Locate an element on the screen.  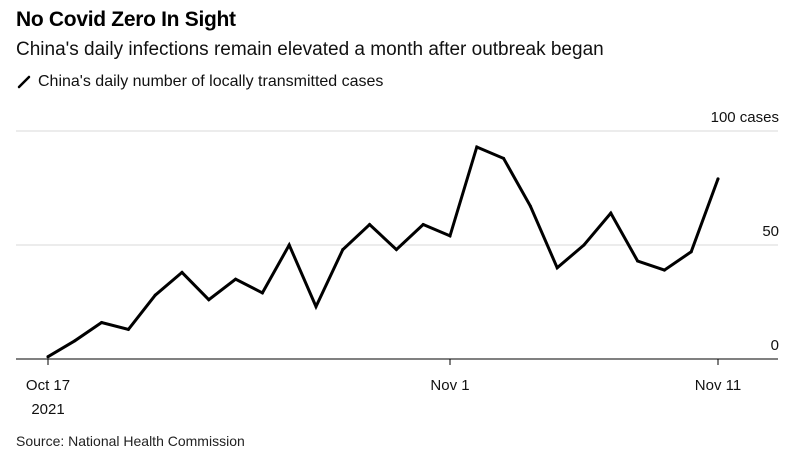
x-tick-label: Oct 17 is located at coordinates (48, 385).